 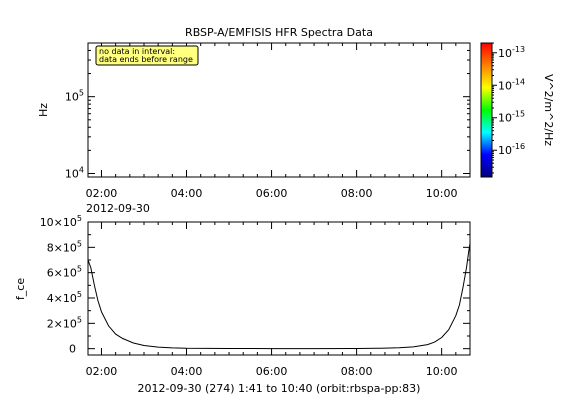 I want to click on y-tick-label: 8×105, so click(x=64, y=246).